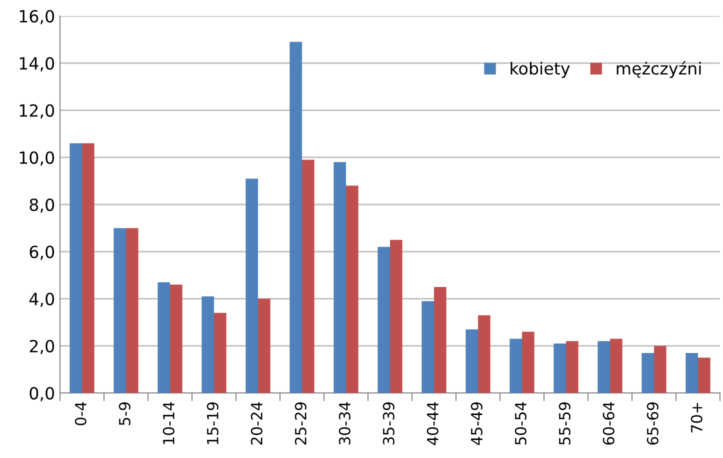 The width and height of the screenshot is (723, 458). What do you see at coordinates (608, 423) in the screenshot?
I see `x-tick-label: 60-64` at bounding box center [608, 423].